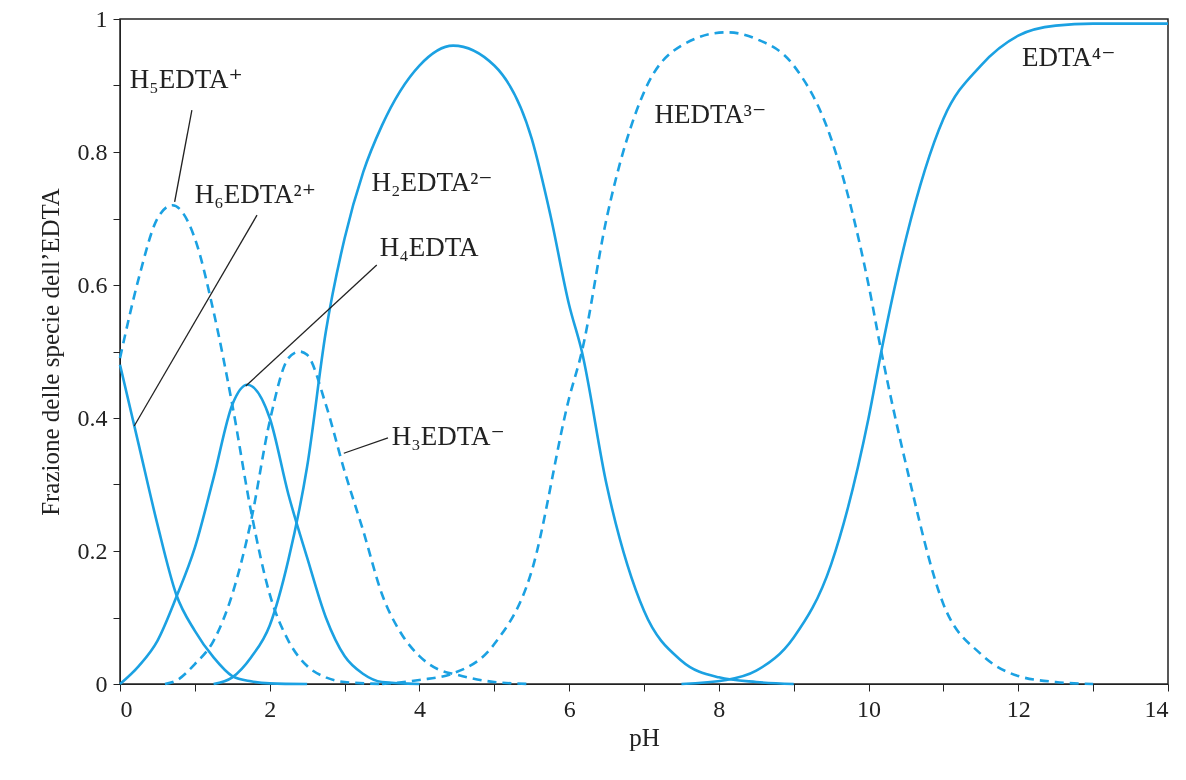 This screenshot has width=1186, height=780. Describe the element at coordinates (186, 79) in the screenshot. I see `text: H₅EDTA⁺` at that location.